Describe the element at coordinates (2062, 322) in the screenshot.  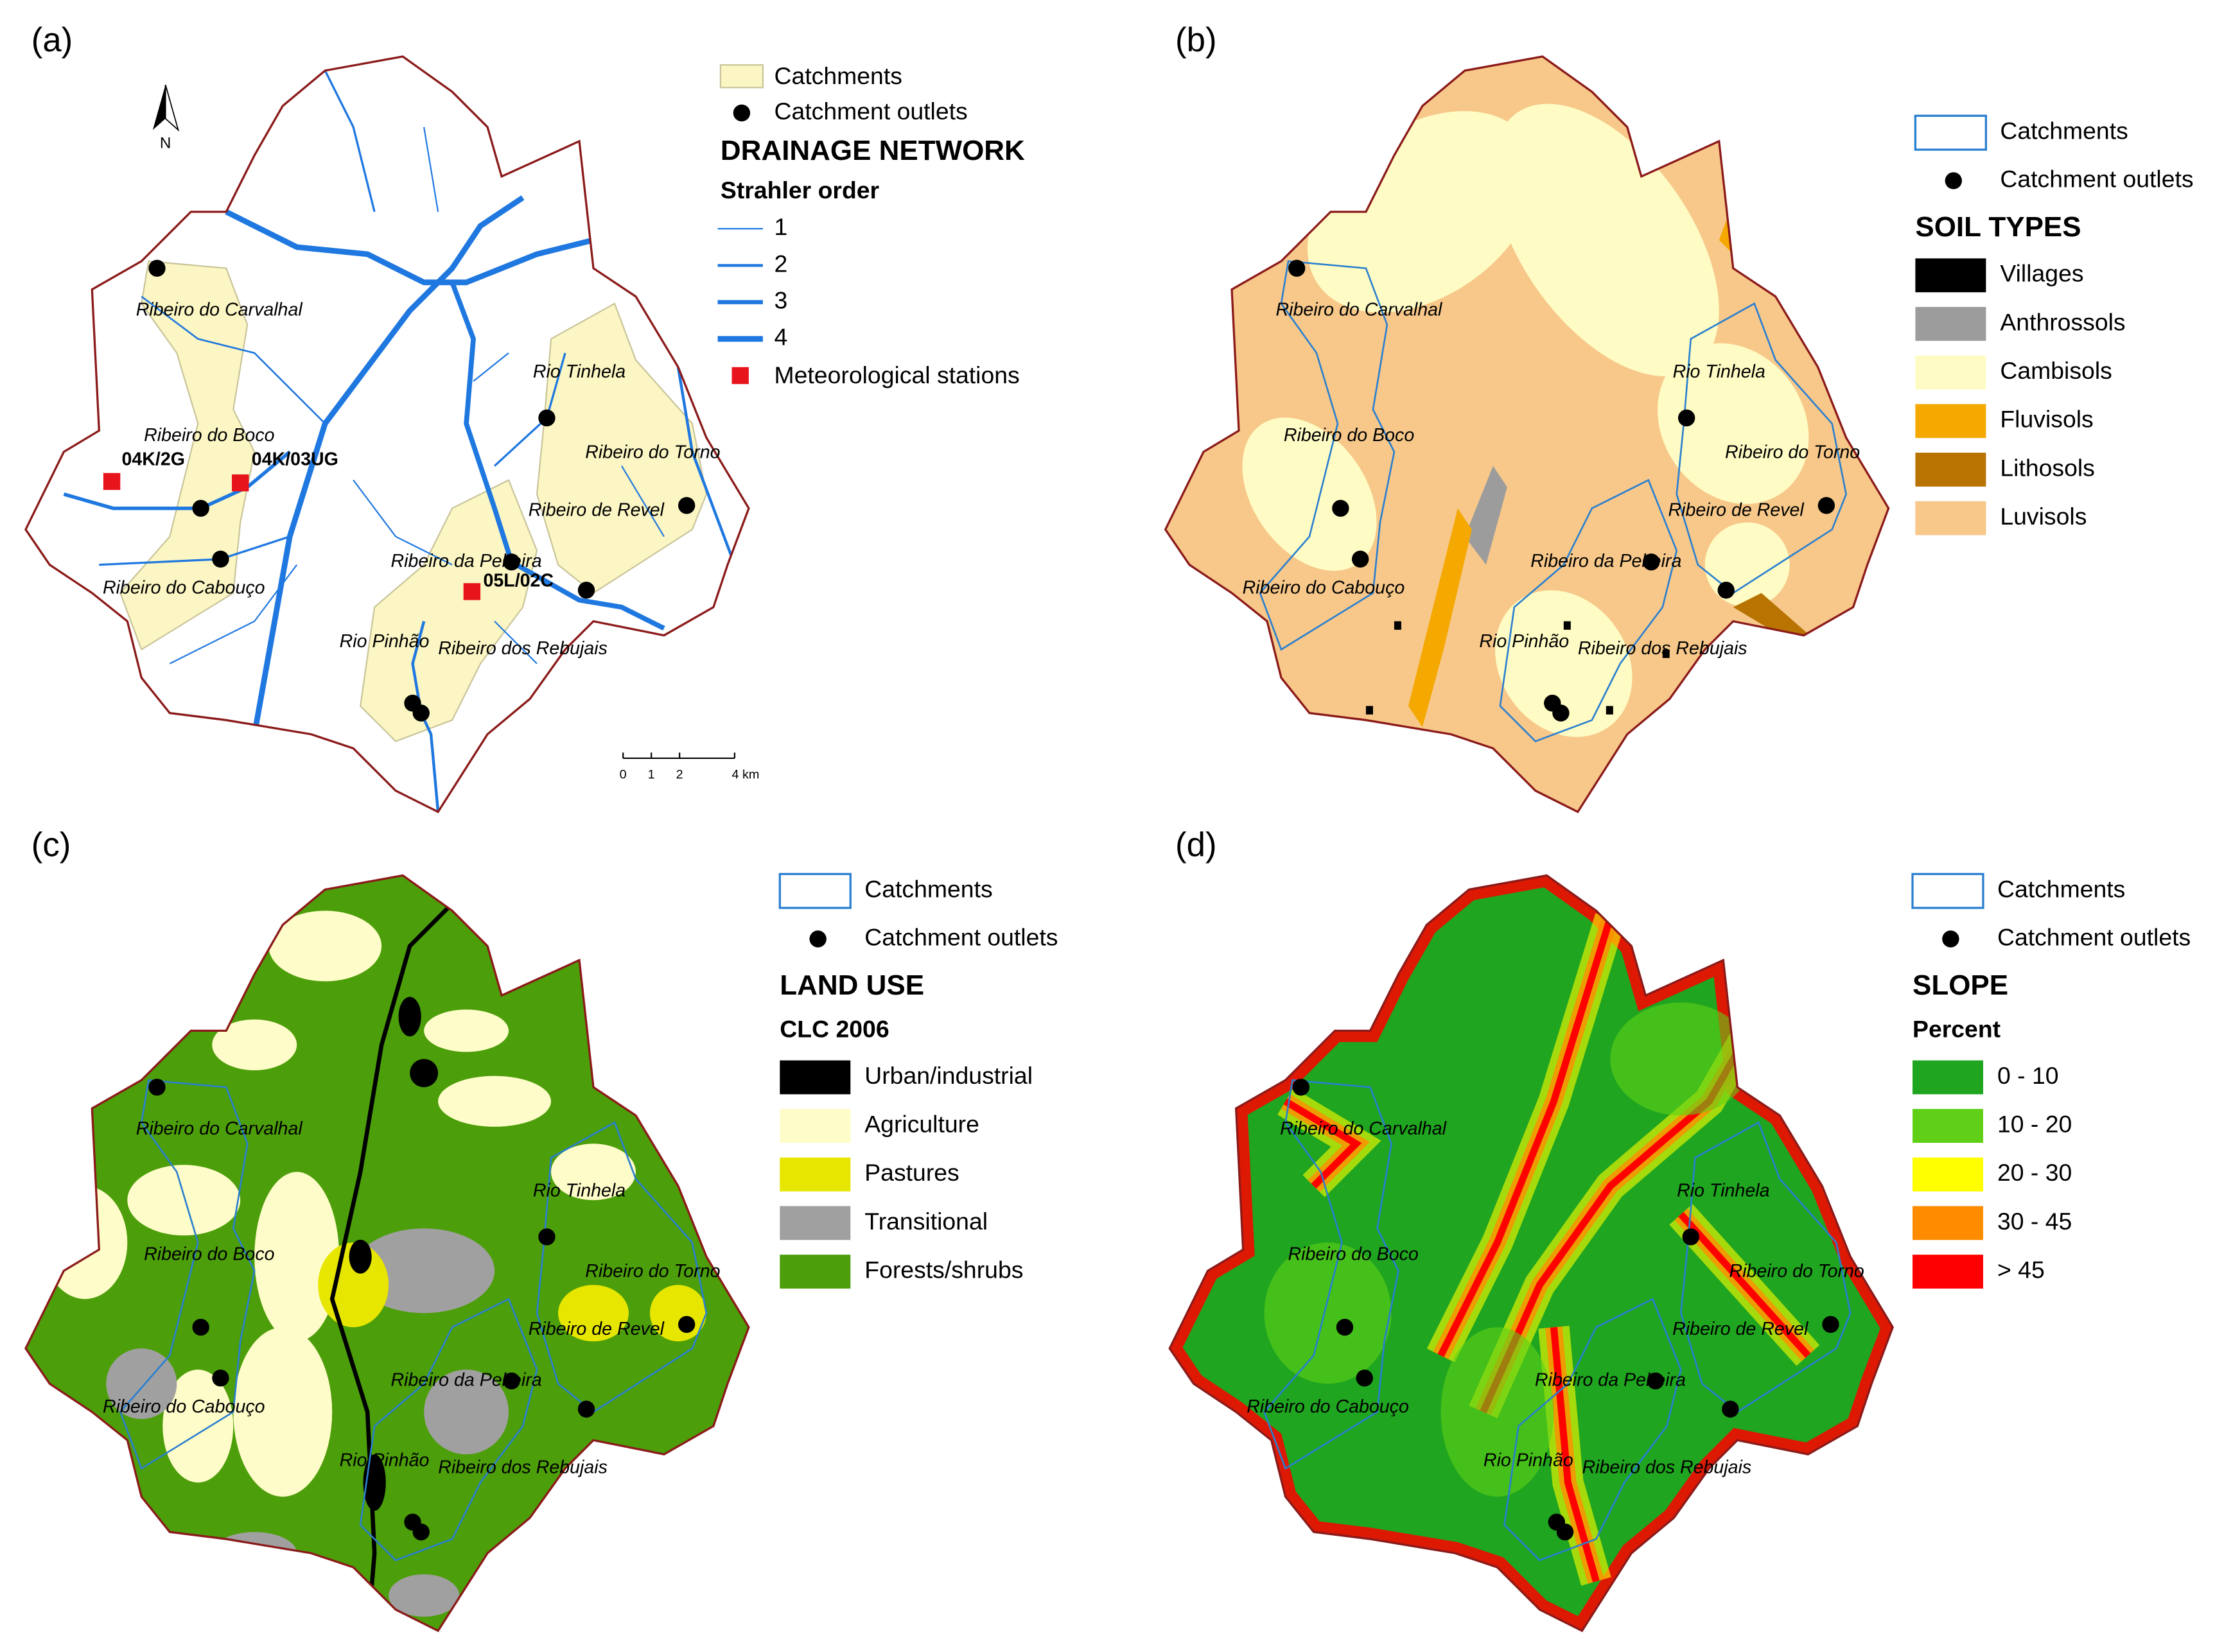
I see `legend-label: Anthrossols` at that location.